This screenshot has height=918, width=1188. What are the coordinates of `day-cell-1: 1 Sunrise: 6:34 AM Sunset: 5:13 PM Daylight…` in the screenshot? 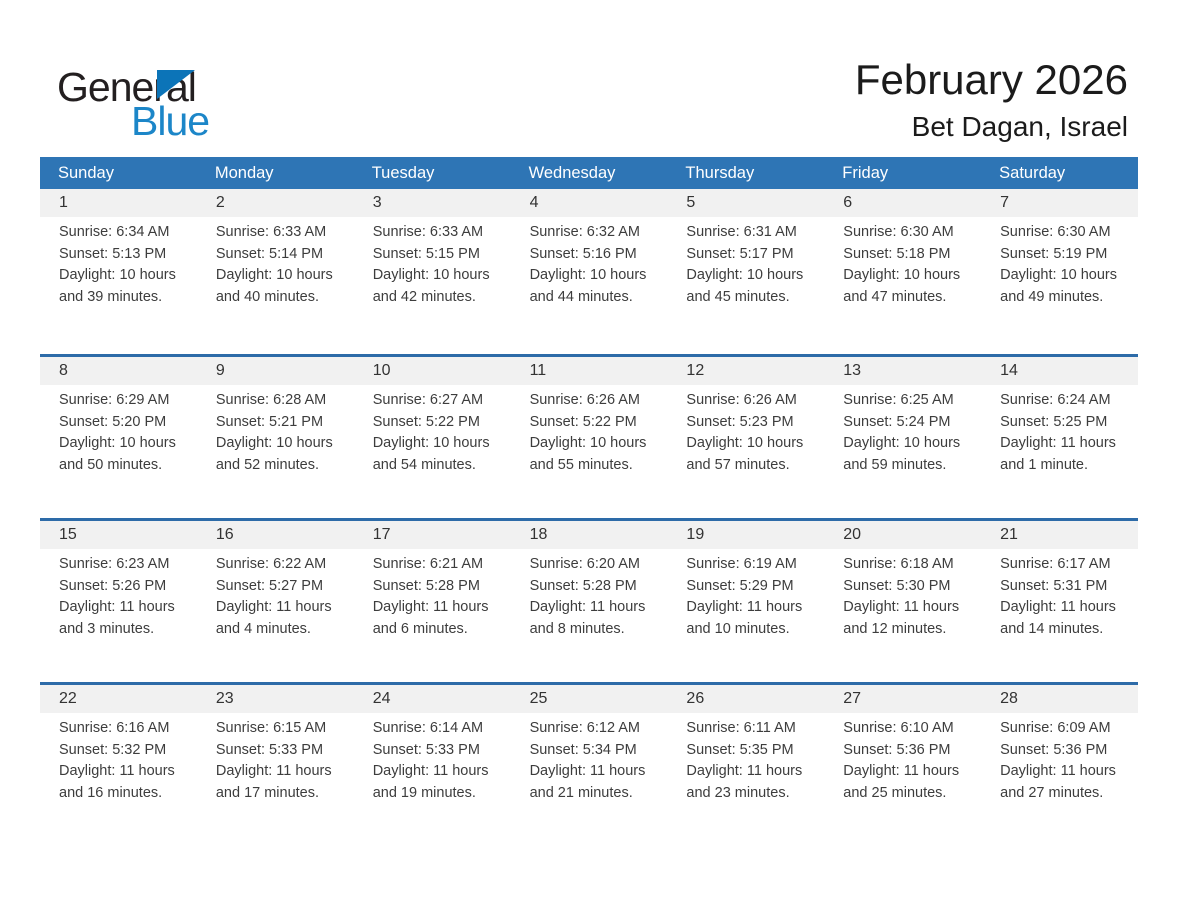 It's located at (118, 271).